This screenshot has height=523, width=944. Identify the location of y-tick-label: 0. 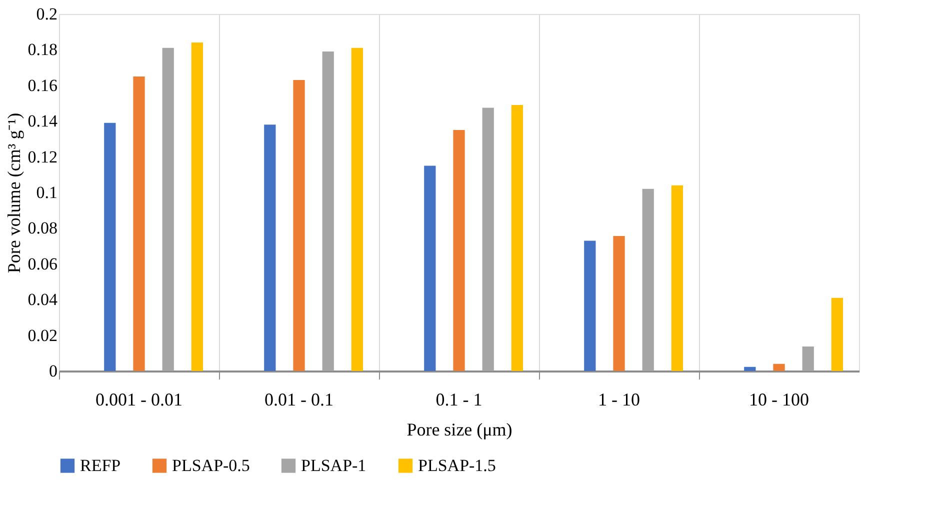
(53, 371).